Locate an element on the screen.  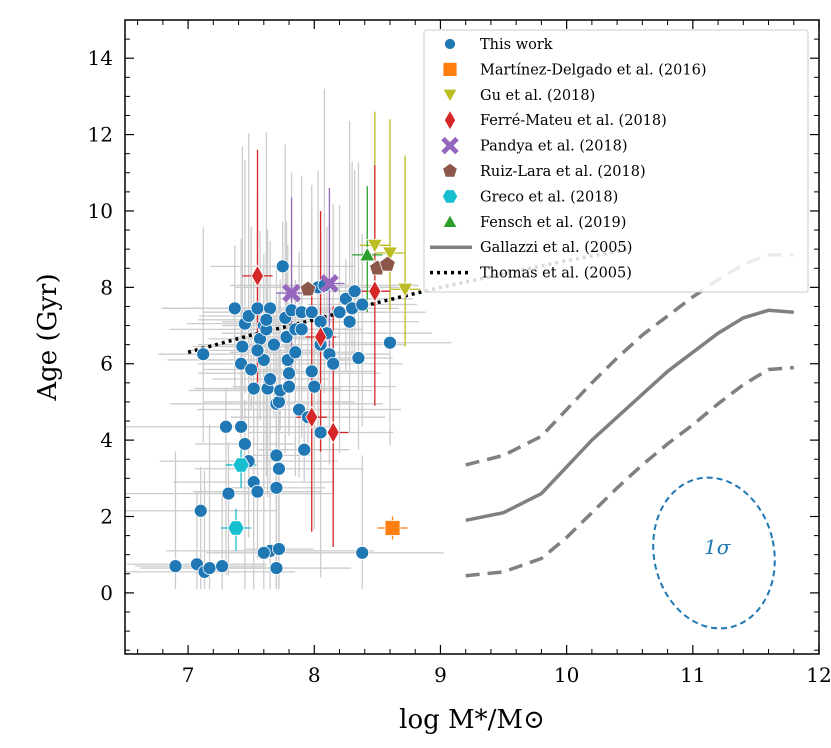
x-tick-label: 8 is located at coordinates (314, 675).